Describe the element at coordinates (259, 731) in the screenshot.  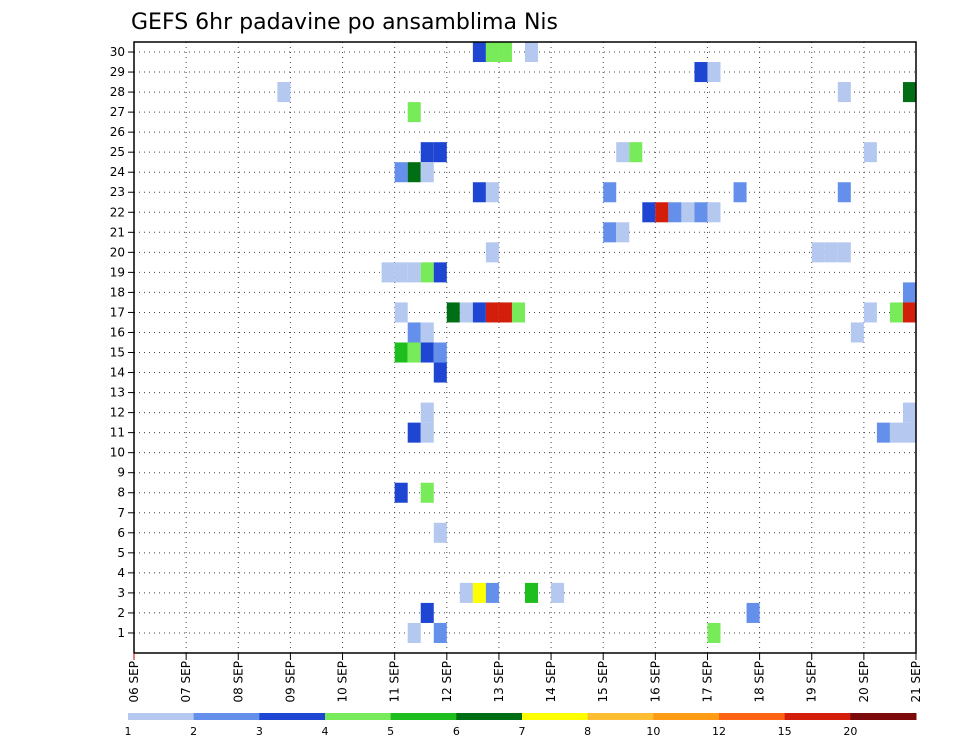
I see `colorbar-label: 3` at that location.